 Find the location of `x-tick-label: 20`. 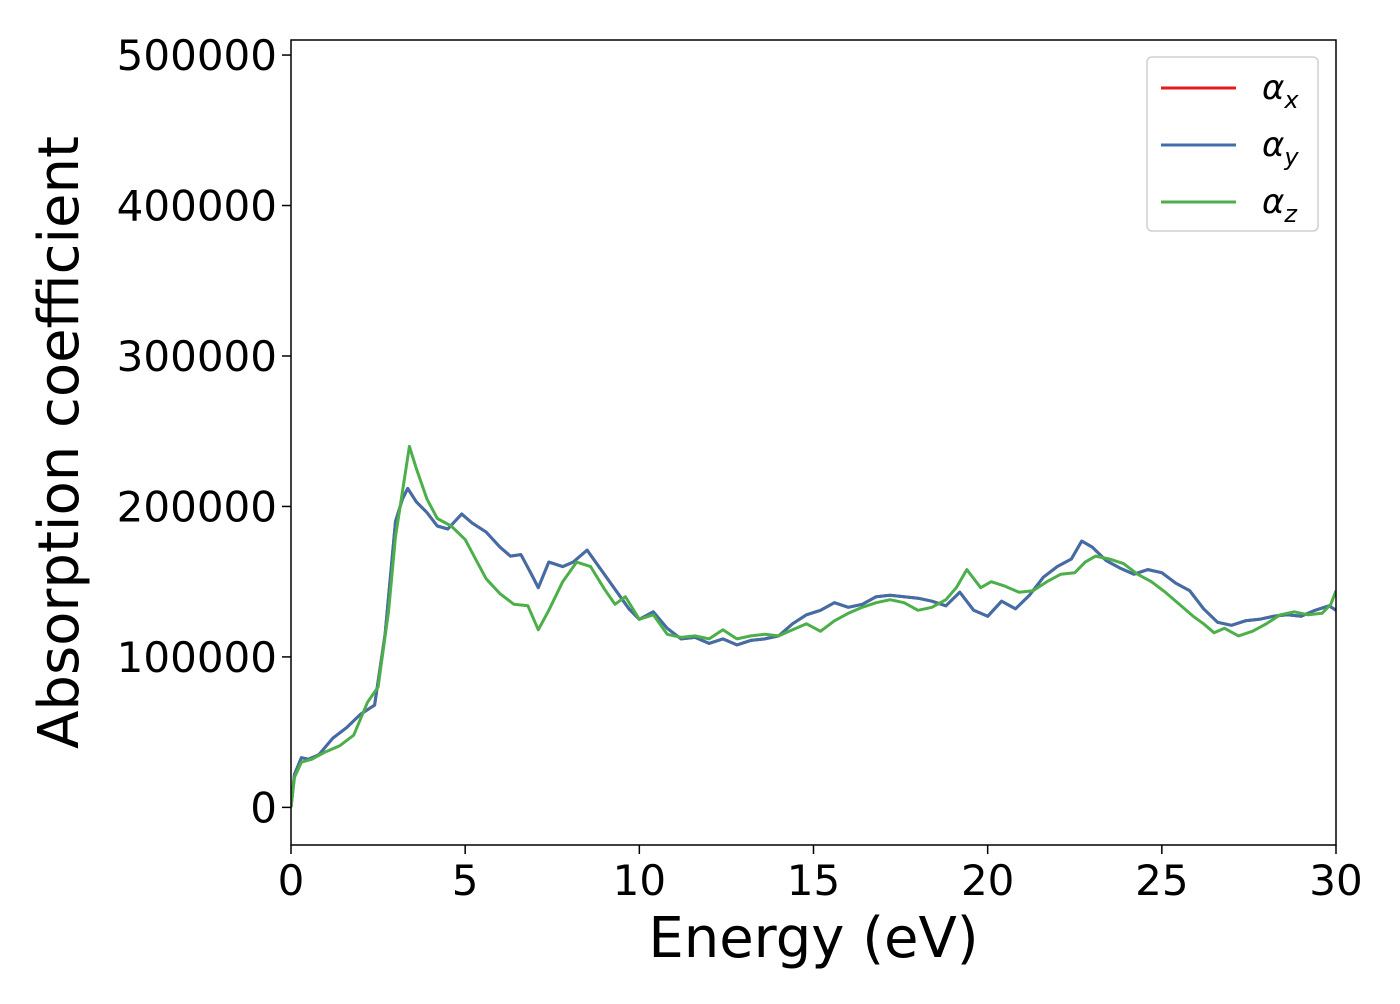

x-tick-label: 20 is located at coordinates (987, 880).